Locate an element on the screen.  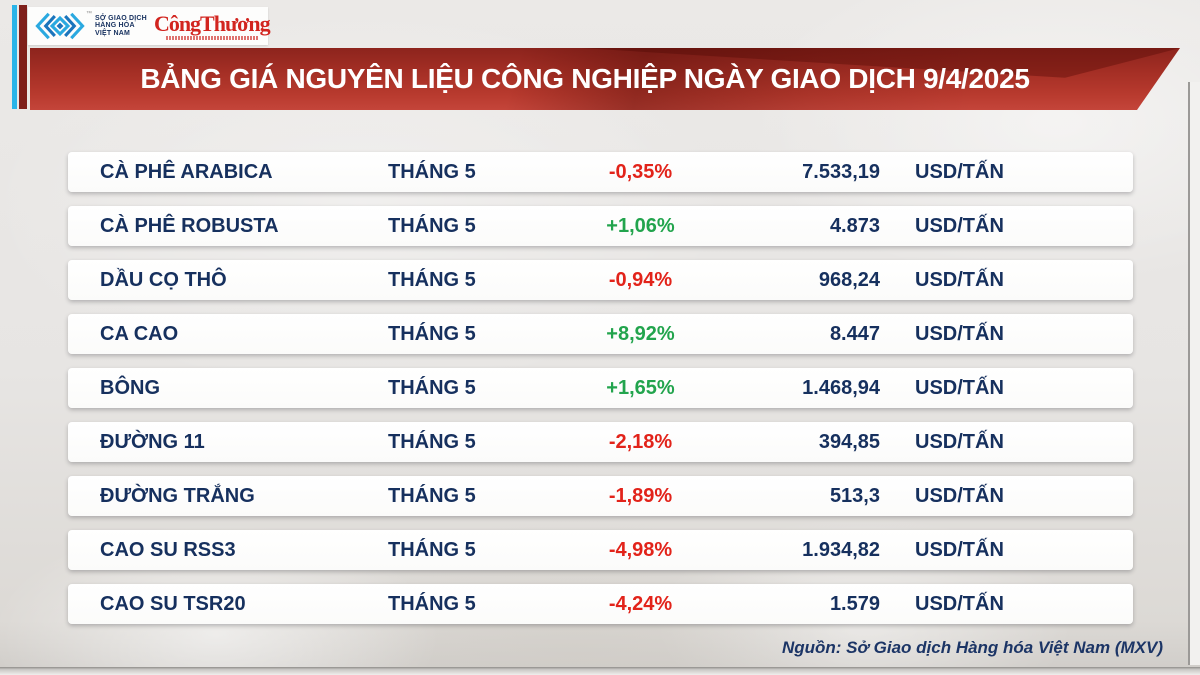
percent-change: -0,94% is located at coordinates (640, 279).